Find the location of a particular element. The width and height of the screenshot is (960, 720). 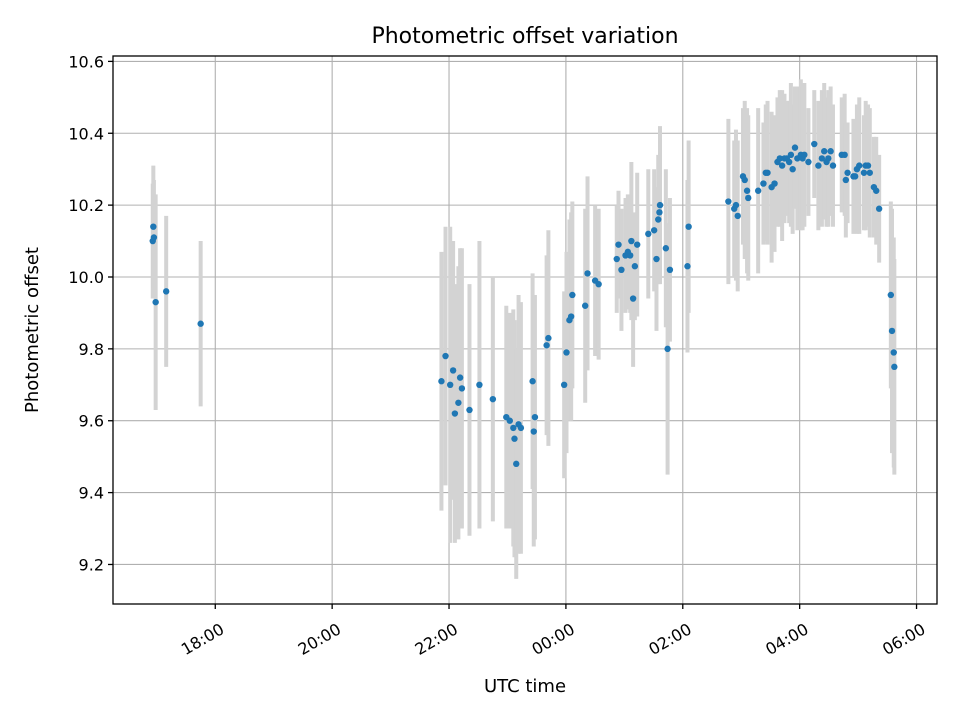

y-tick-label: 9.8 is located at coordinates (91, 349).